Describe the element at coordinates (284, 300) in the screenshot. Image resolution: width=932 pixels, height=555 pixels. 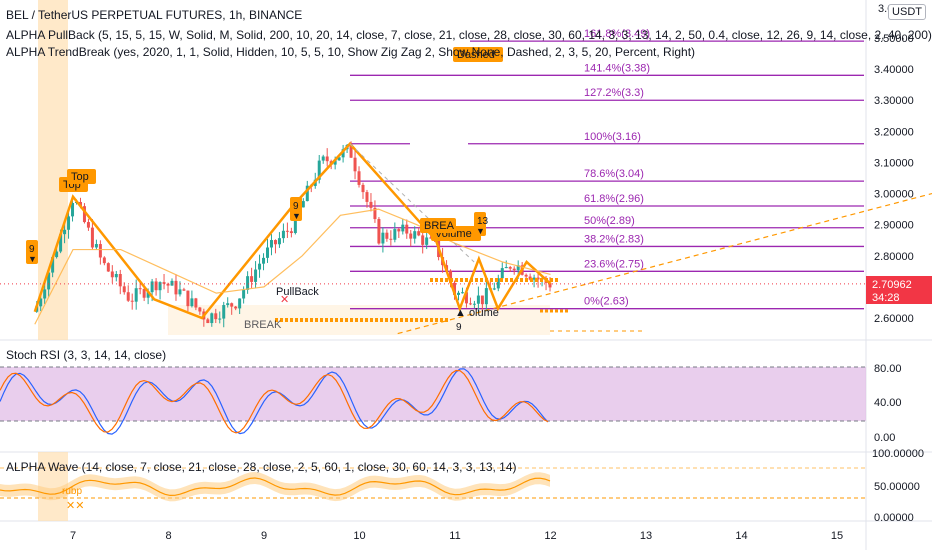
I see `x-mark: ✕` at that location.